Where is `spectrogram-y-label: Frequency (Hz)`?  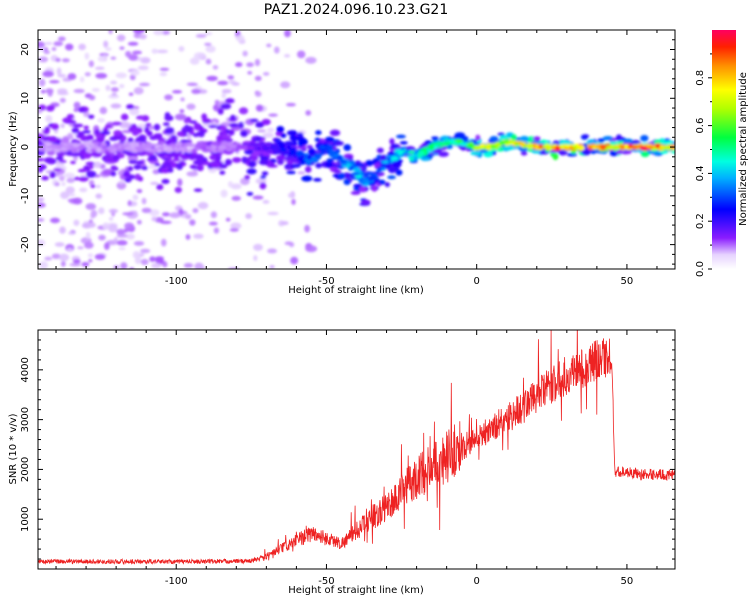
spectrogram-y-label: Frequency (Hz) is located at coordinates (13, 149).